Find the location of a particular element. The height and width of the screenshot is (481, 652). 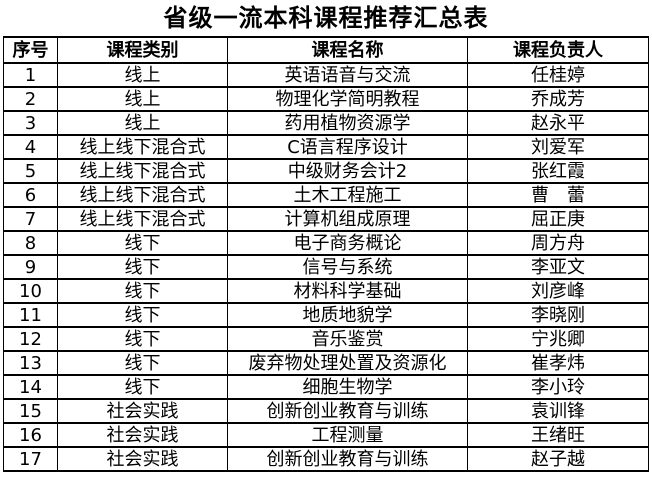

table-row: 16 社会实践 工程测量 王绪旺 is located at coordinates (326, 435).